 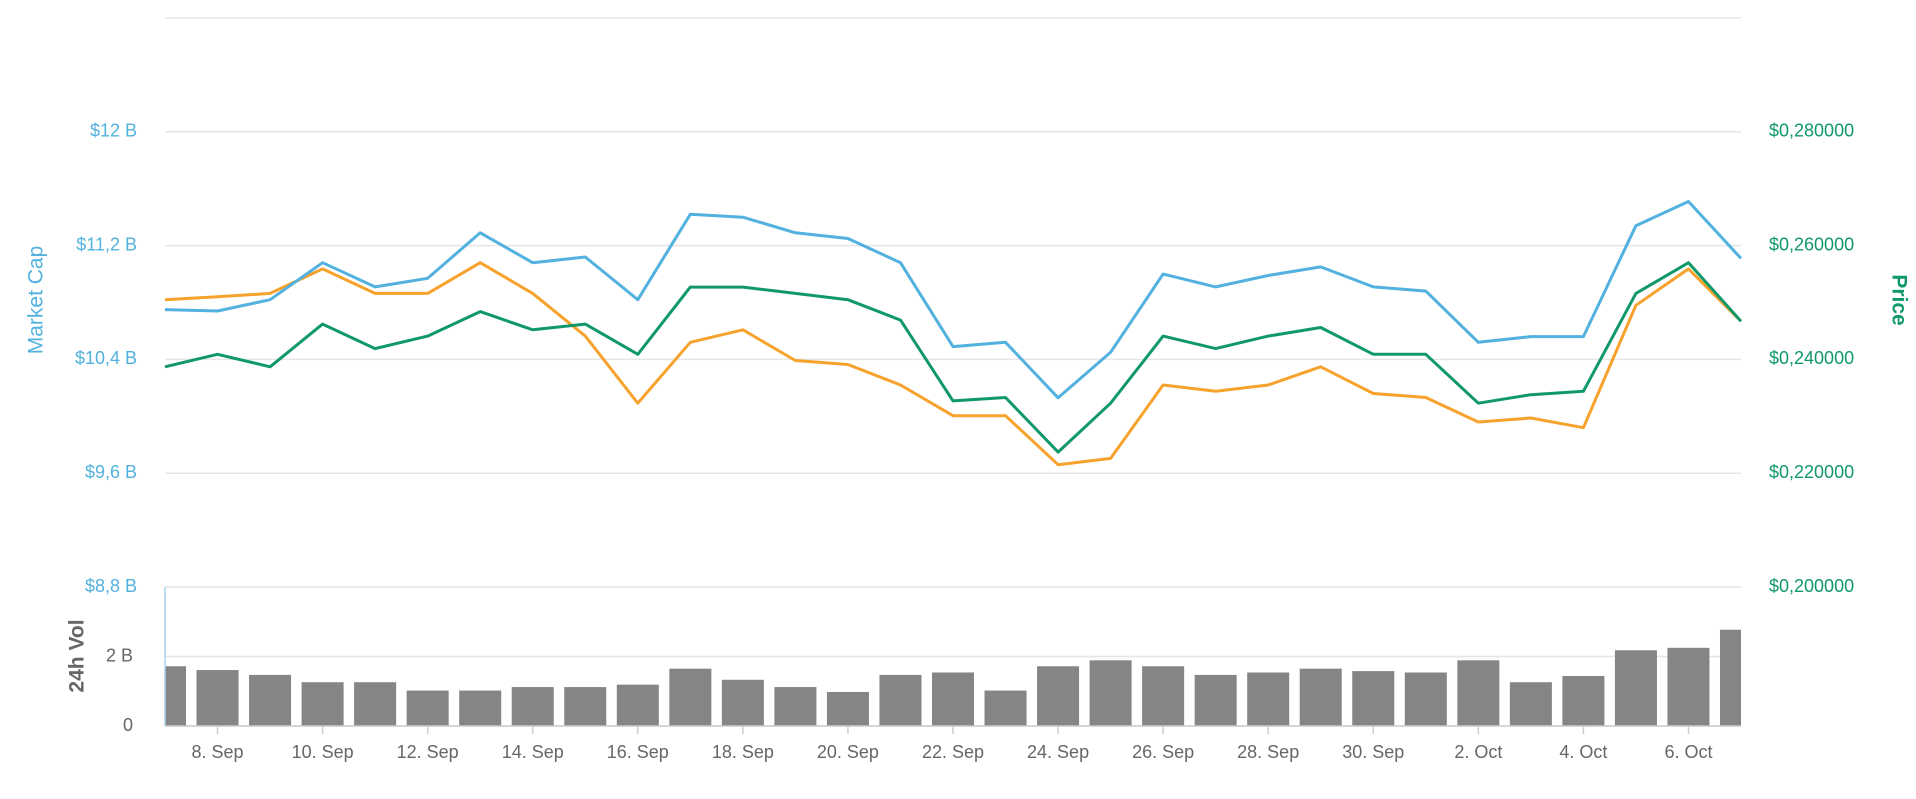 I want to click on y2-tick-label: $0,220000, so click(x=1811, y=472).